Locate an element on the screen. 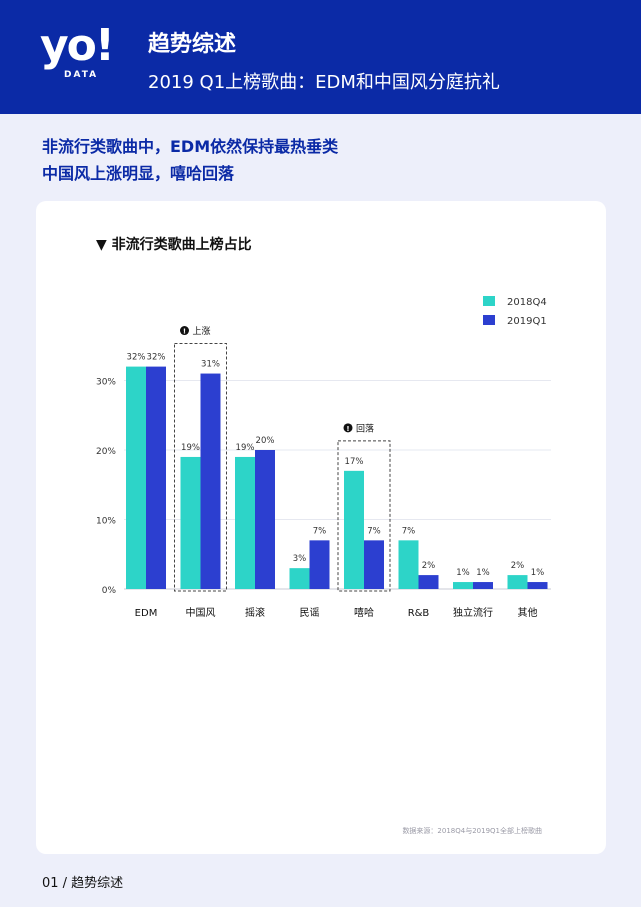  y-tick-label: 30% is located at coordinates (106, 383).